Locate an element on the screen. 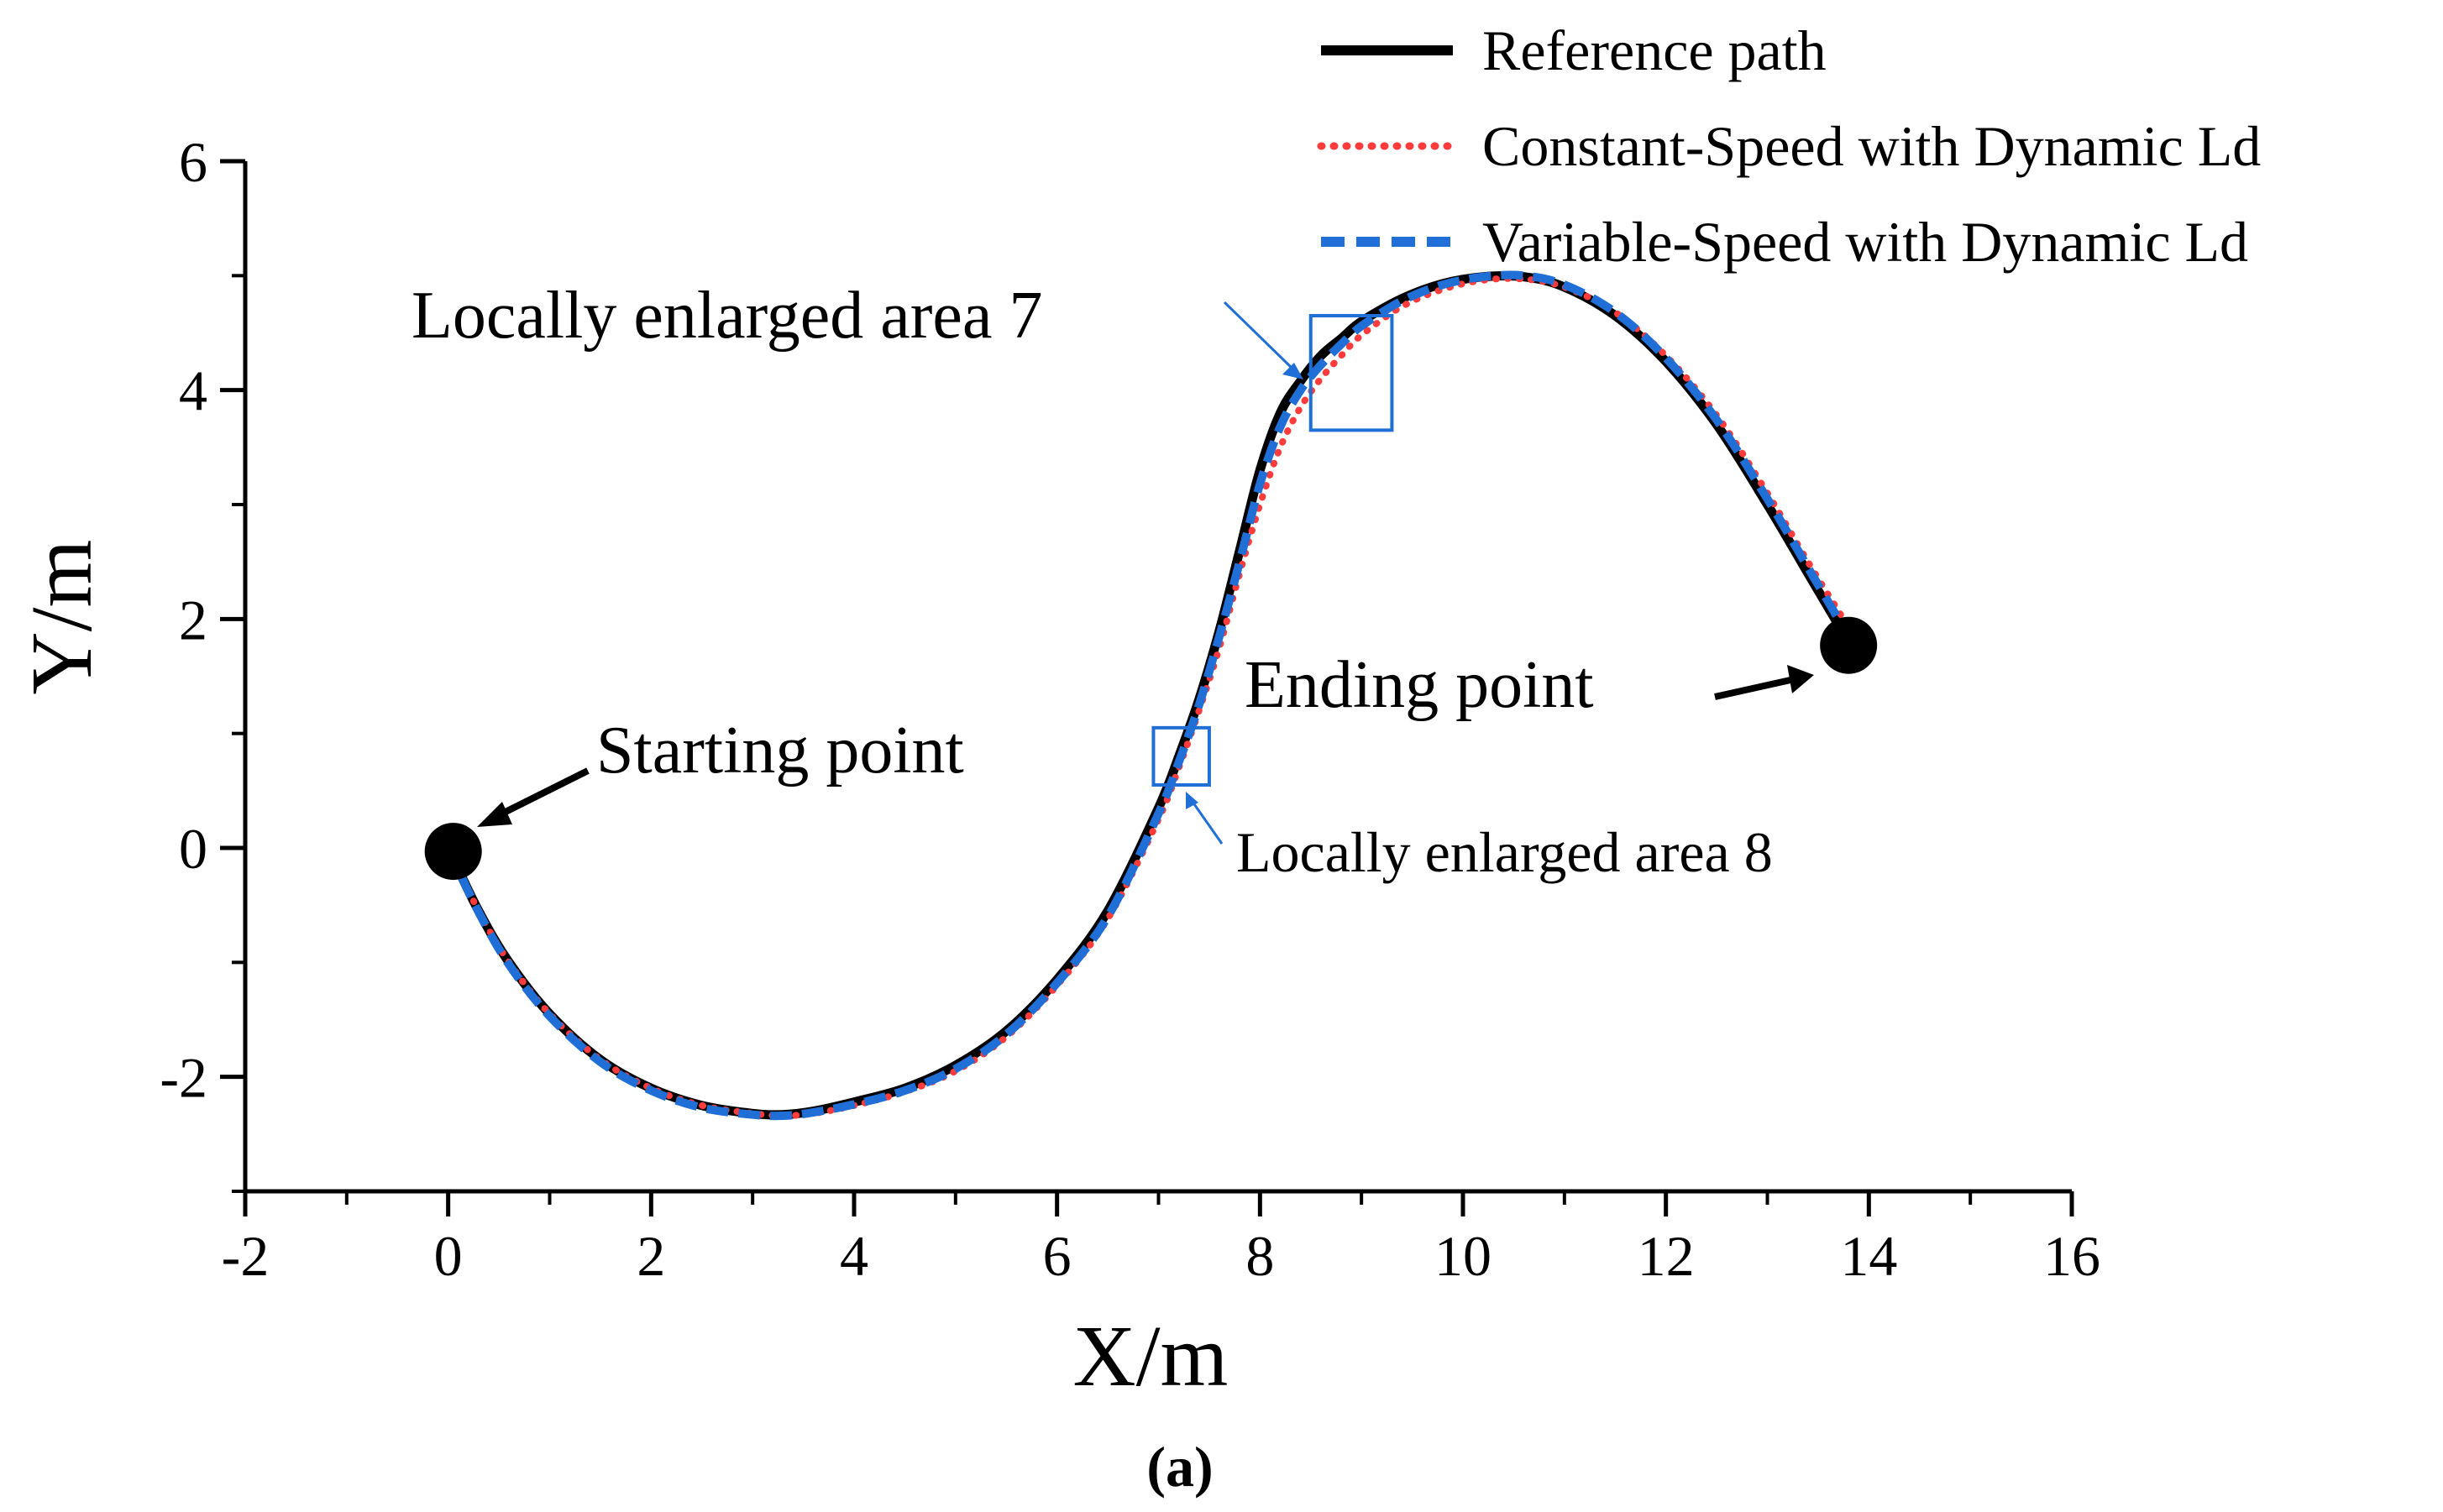  x-tick-label: 2 is located at coordinates (651, 1256).